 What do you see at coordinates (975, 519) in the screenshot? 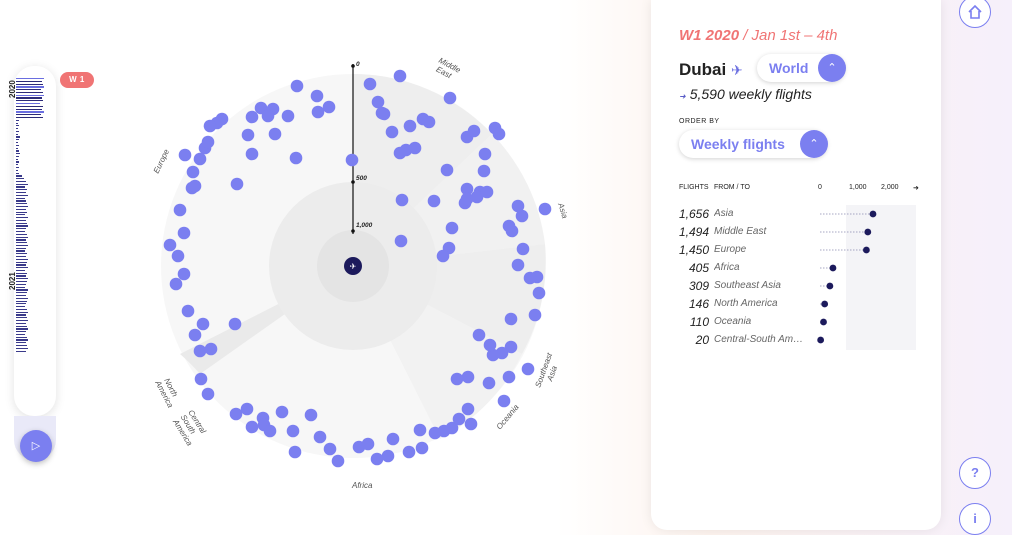
I see `info-button: i` at bounding box center [975, 519].